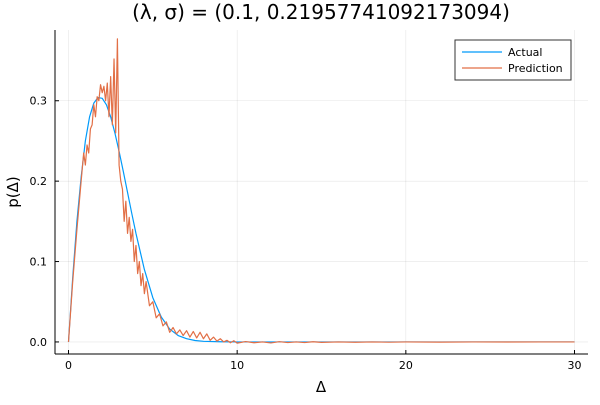  What do you see at coordinates (39, 101) in the screenshot?
I see `y-tick-label: 0.3` at bounding box center [39, 101].